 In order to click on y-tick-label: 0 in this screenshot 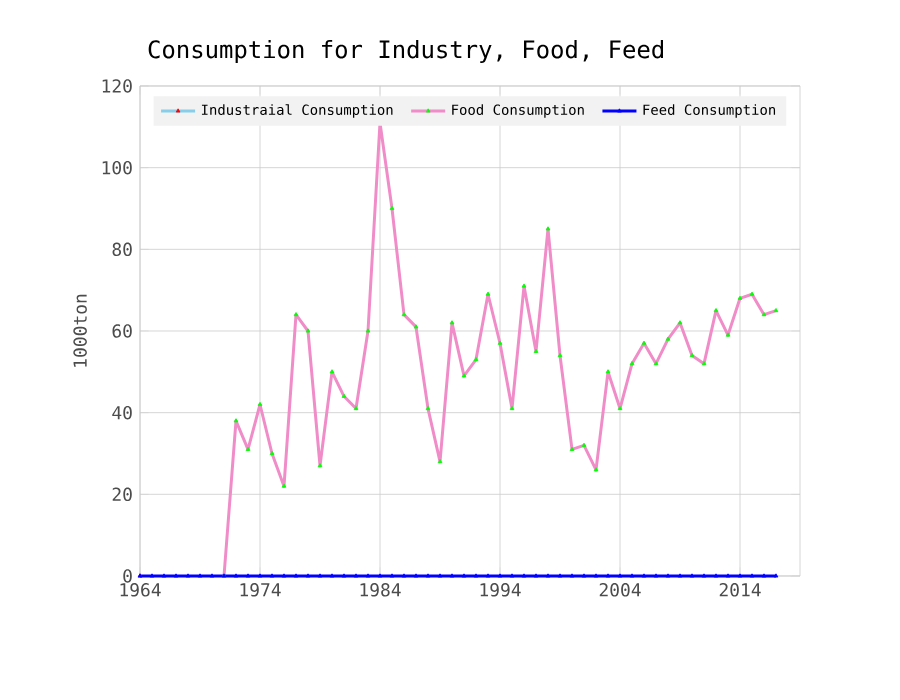, I will do `click(127, 576)`.